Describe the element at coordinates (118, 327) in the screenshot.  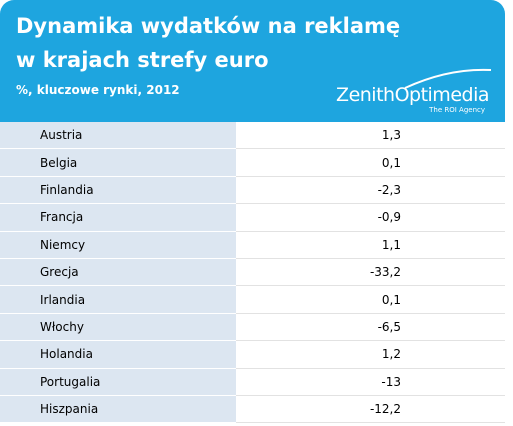
I see `country: Włochy` at that location.